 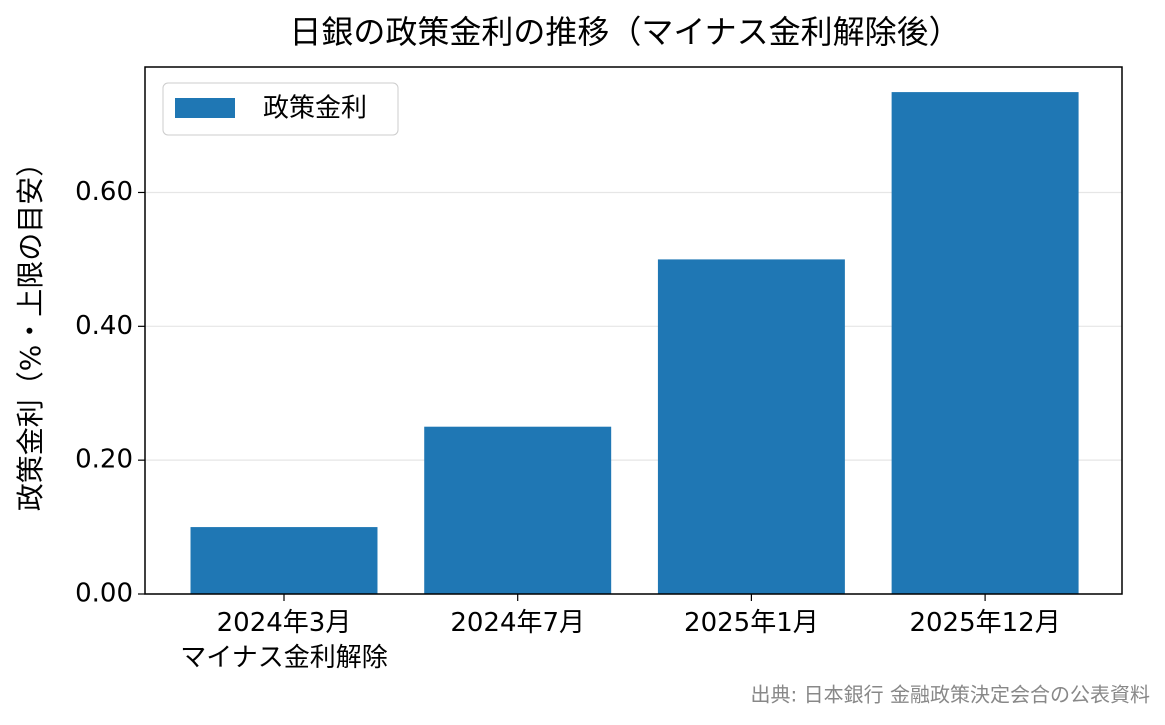 I want to click on source-note: 出典: 日本銀行 金融政策決定会合の公表資料, so click(x=950, y=695).